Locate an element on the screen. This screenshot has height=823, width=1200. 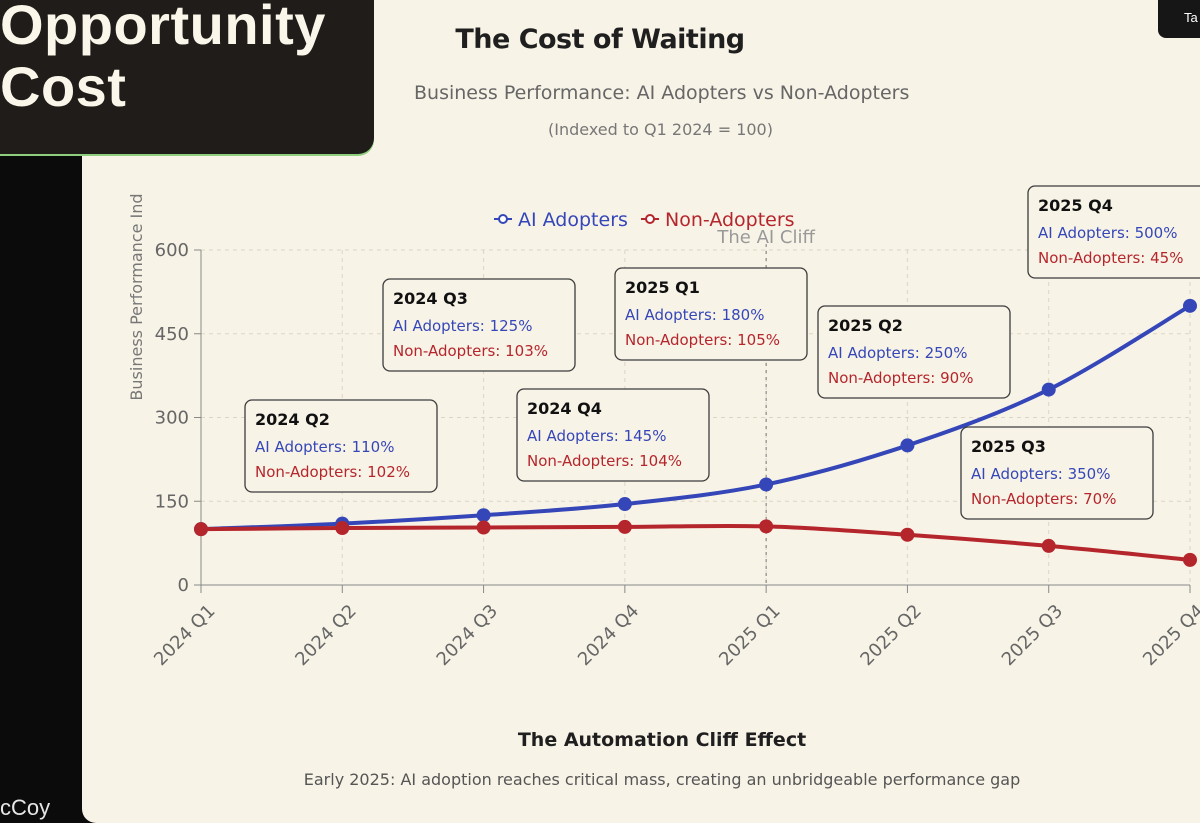
x-tick-label: 2024 Q1 is located at coordinates (184, 635).